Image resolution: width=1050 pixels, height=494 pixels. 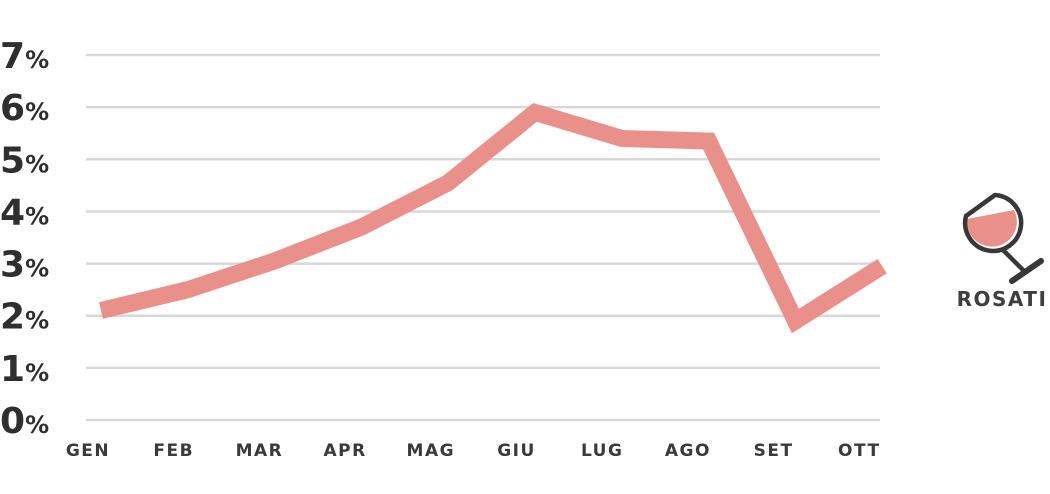 I want to click on y-tick-label: 0%, so click(x=24, y=421).